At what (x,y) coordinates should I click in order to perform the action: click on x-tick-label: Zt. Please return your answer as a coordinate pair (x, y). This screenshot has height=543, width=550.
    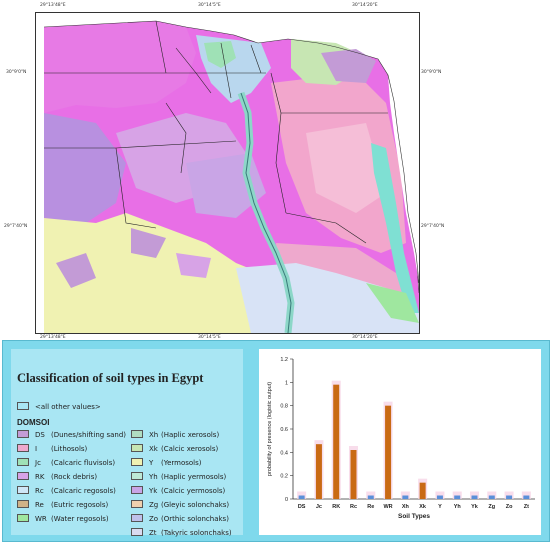
    Looking at the image, I should click on (526, 507).